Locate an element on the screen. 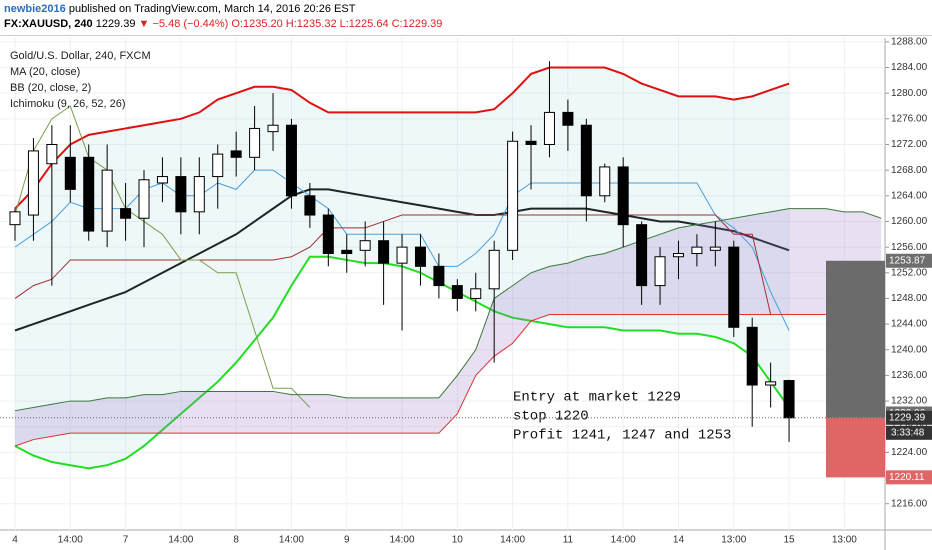  target-box is located at coordinates (855, 339).